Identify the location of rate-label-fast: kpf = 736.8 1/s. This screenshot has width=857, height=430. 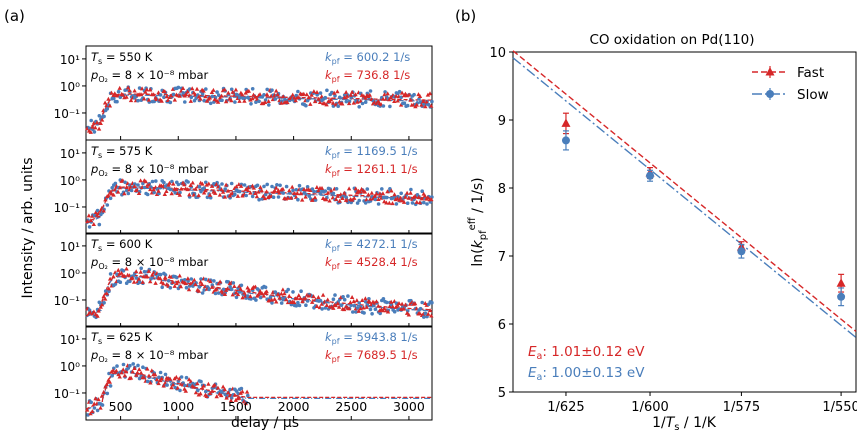
(367, 76).